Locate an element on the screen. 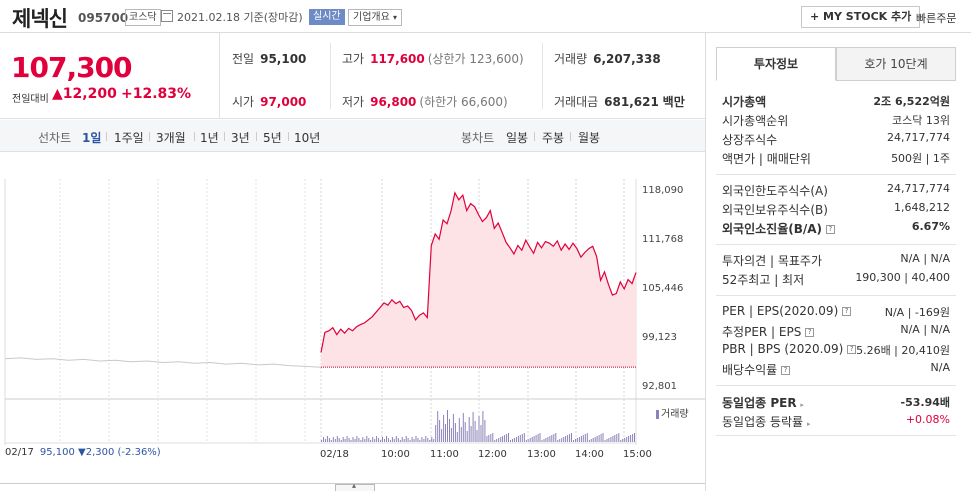  y-tick-label: 92,801 is located at coordinates (659, 386).